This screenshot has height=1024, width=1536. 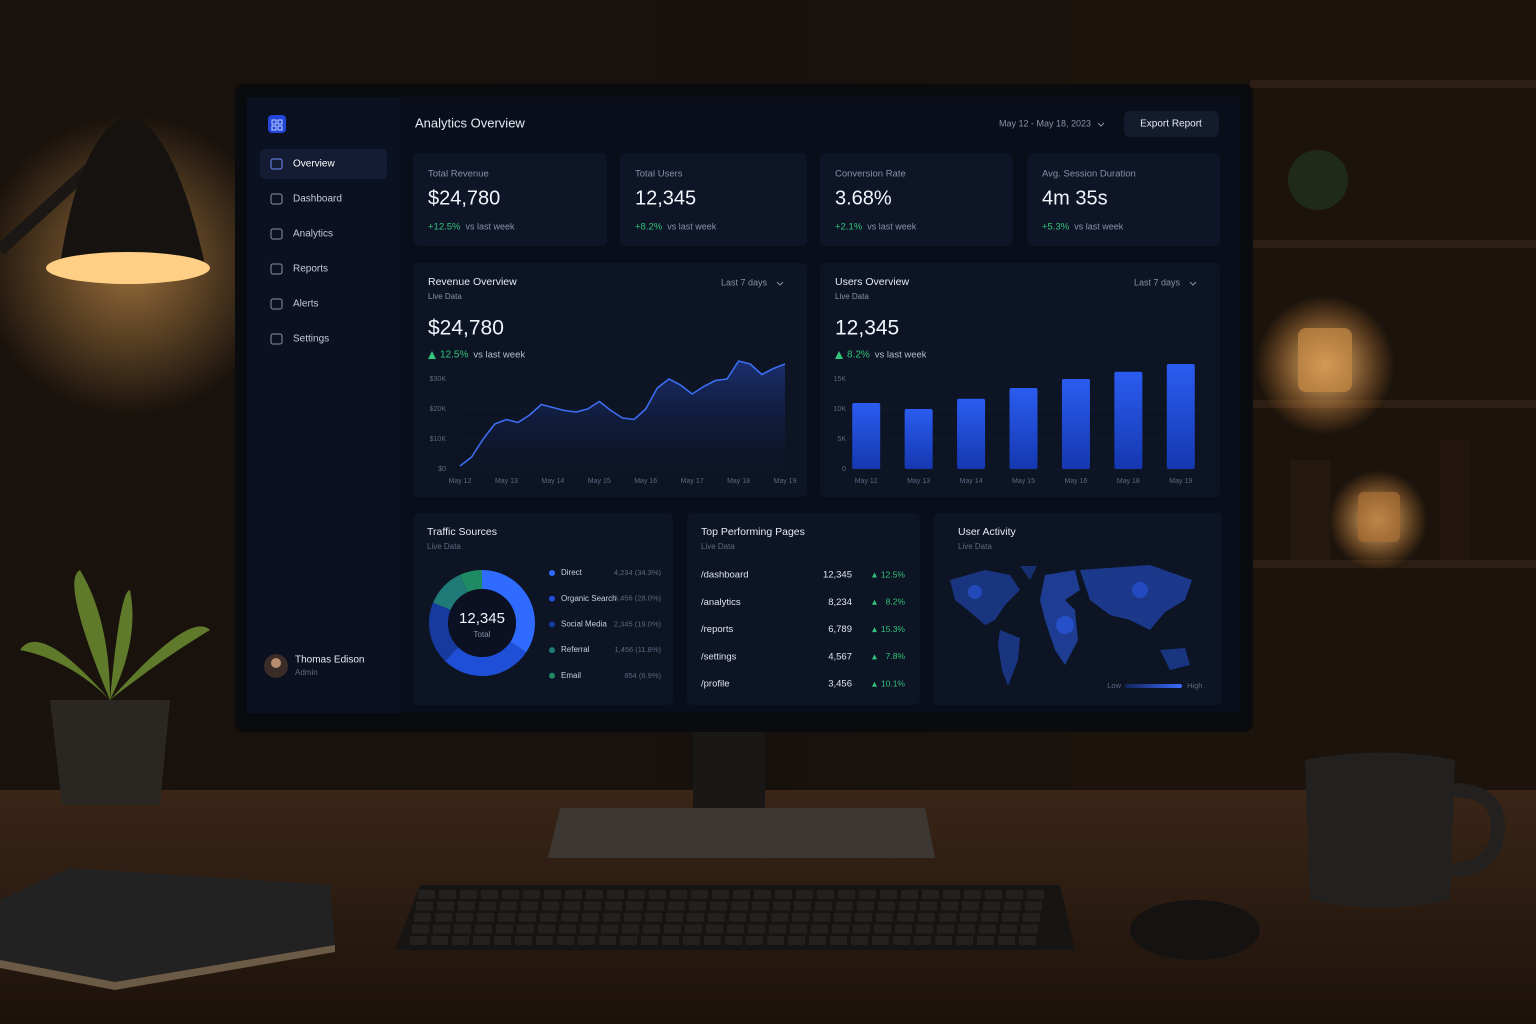 I want to click on y-tick-label: $10K, so click(x=438, y=439).